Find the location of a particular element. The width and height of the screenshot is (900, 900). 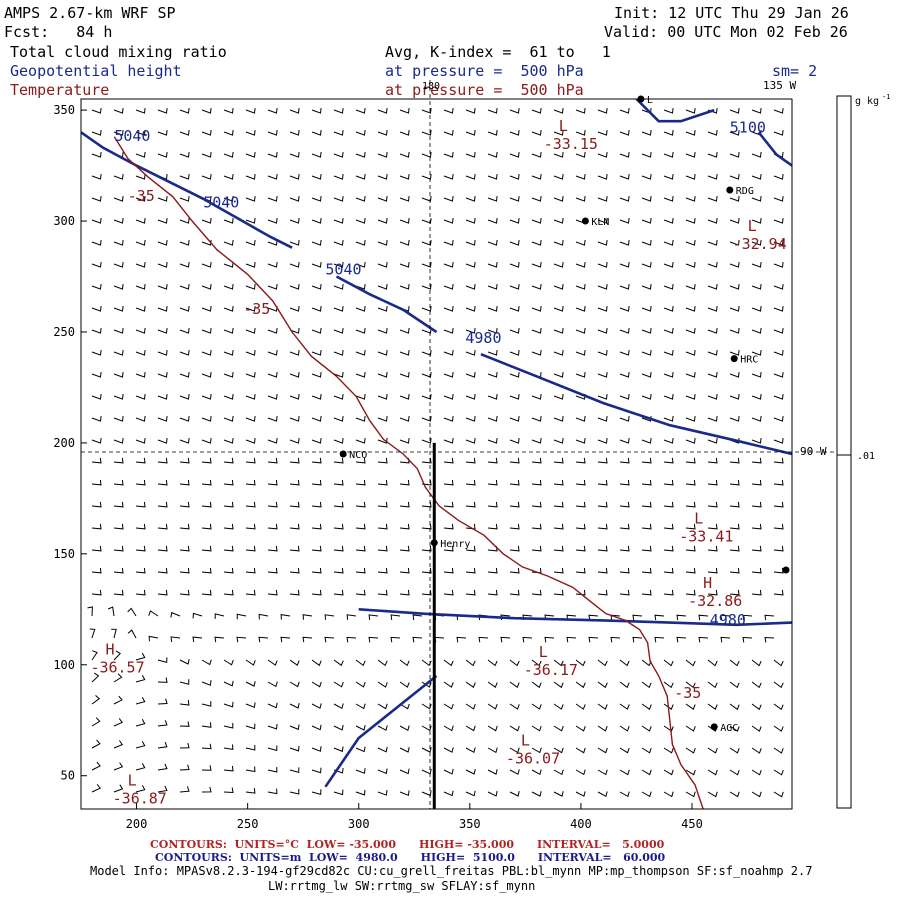

height-contour-label: 5040 is located at coordinates (132, 136).